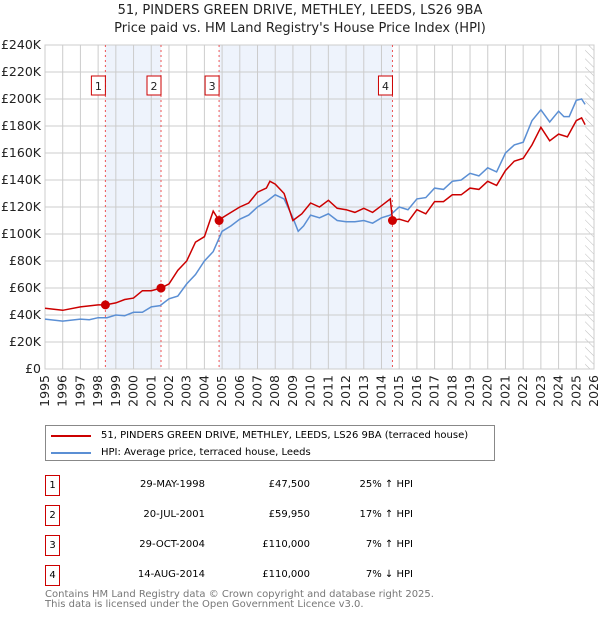 This screenshot has height=620, width=600. What do you see at coordinates (21, 152) in the screenshot?
I see `y-tick-label: £160K` at bounding box center [21, 152].